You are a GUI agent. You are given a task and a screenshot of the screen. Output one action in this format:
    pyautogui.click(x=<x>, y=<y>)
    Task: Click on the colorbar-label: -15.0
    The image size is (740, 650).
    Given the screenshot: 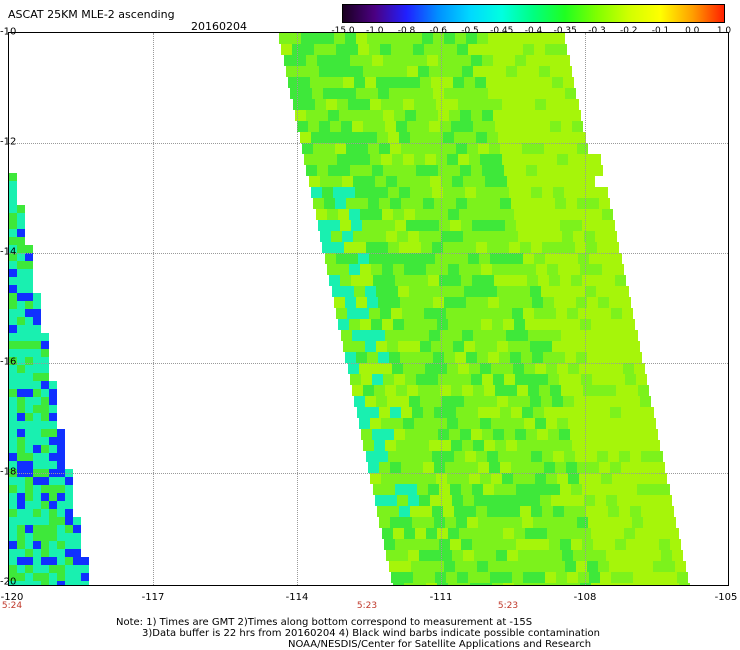 What is the action you would take?
    pyautogui.click(x=343, y=31)
    